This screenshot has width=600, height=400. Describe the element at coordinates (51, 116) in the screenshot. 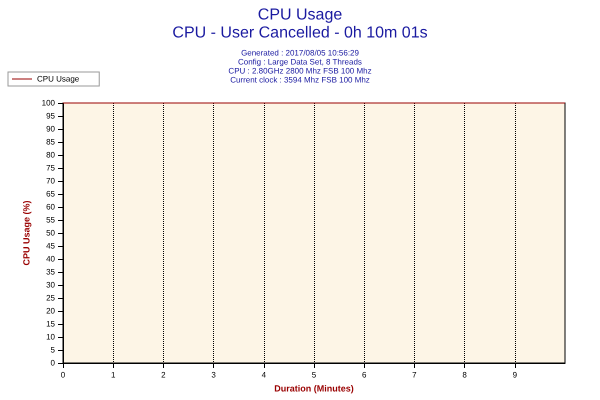

I see `y-tick-label: 95` at that location.